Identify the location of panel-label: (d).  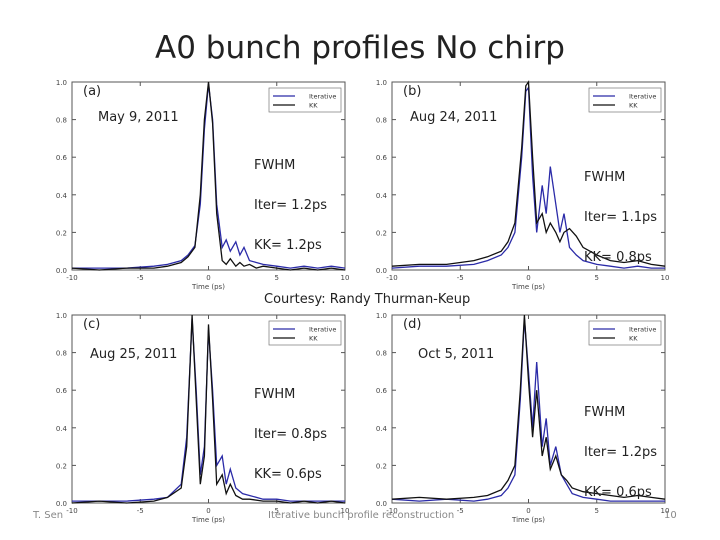
(412, 324).